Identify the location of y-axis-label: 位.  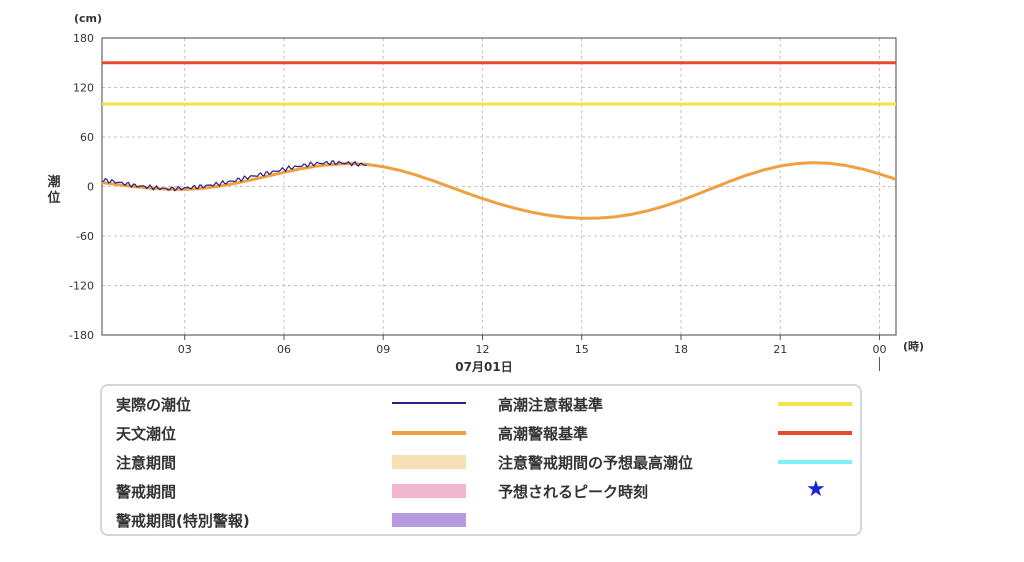
(53, 198).